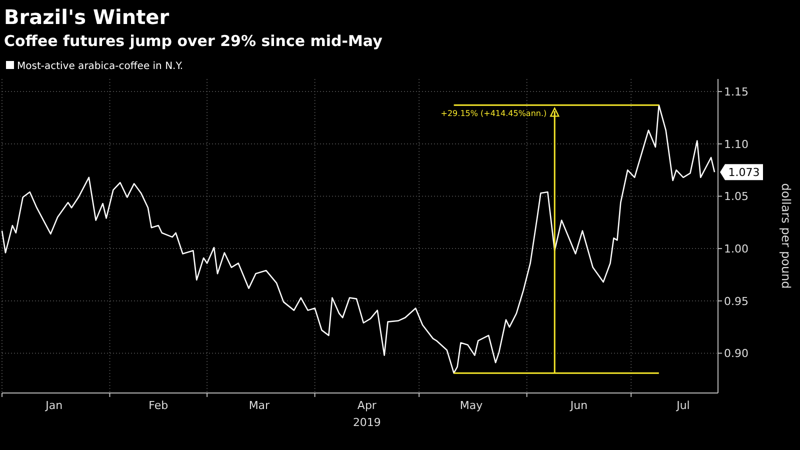 This screenshot has height=450, width=800. What do you see at coordinates (736, 197) in the screenshot?
I see `y-tick-label: 1.05` at bounding box center [736, 197].